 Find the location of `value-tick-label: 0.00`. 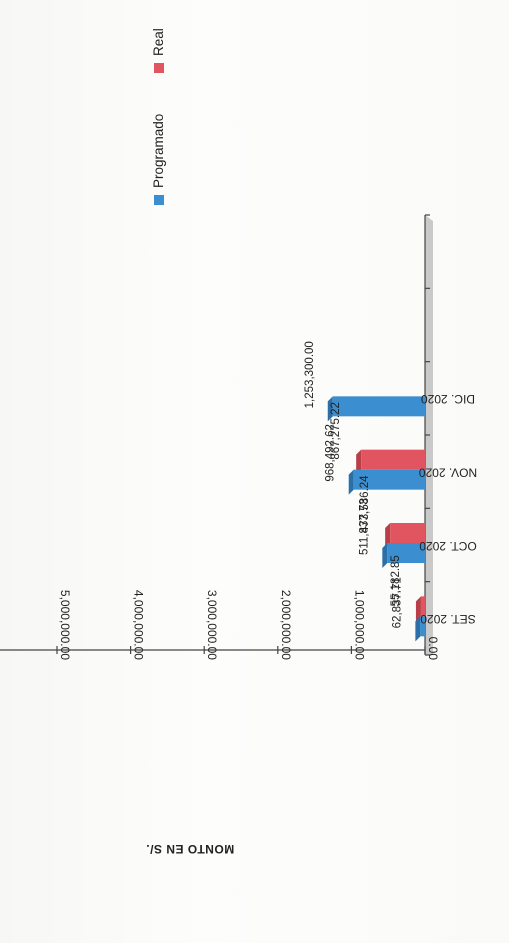

value-tick-label: 0.00 is located at coordinates (433, 649).